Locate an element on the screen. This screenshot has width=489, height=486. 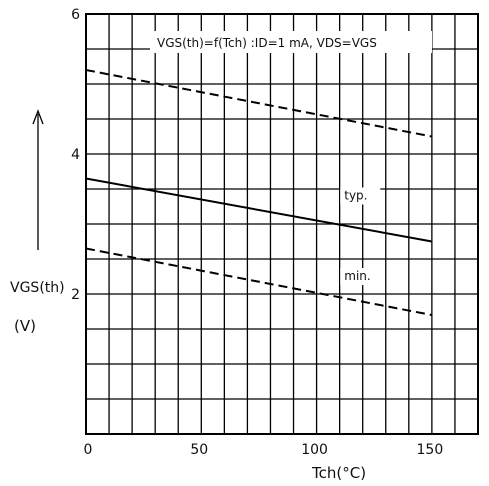
chart-title: VGS(th)=f(Tch) :ID=1 mA, VDS=VGS is located at coordinates (267, 43).